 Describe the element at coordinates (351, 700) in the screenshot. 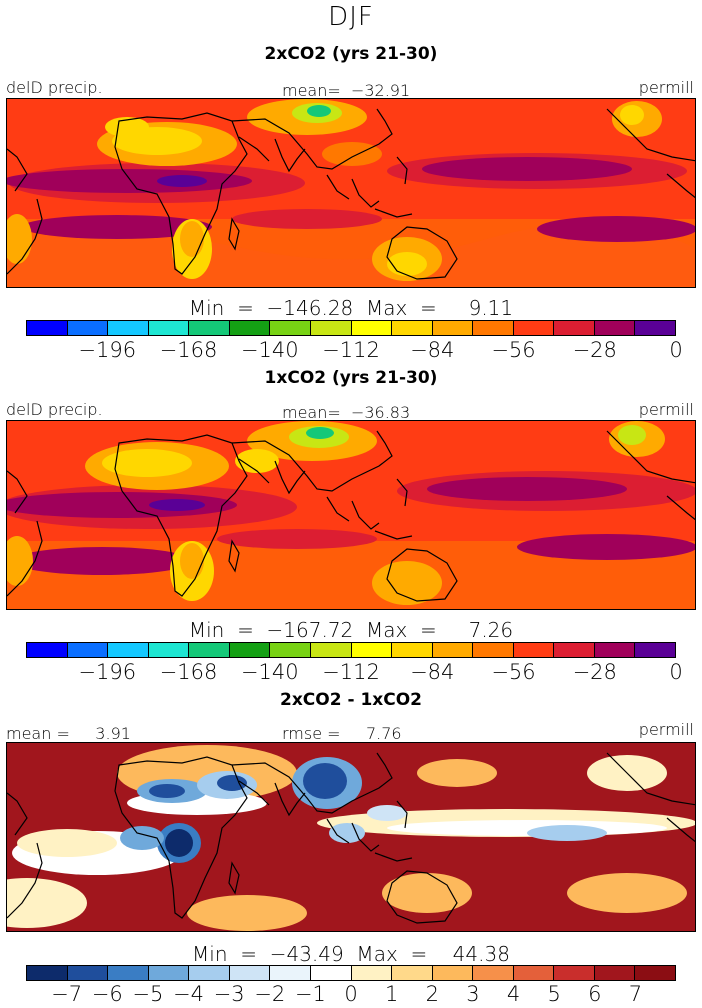

I see `panel3-title: 2xCO2 - 1xCO2` at that location.